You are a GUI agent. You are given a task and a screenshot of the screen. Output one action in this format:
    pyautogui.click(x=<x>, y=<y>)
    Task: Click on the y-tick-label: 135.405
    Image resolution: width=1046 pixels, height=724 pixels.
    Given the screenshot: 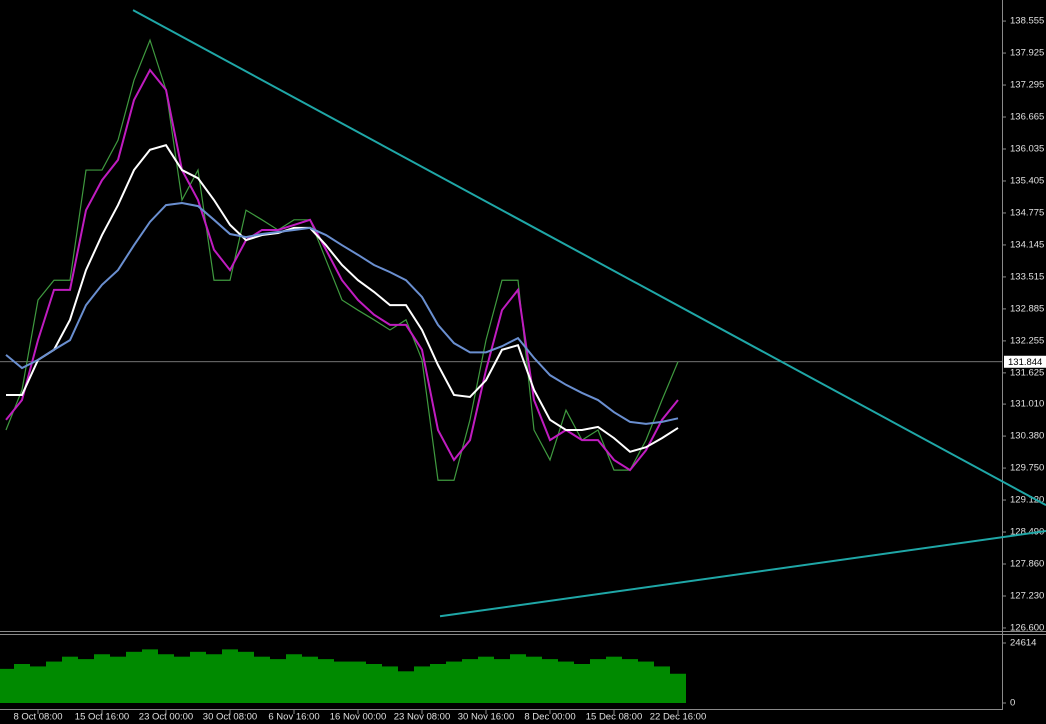 What is the action you would take?
    pyautogui.click(x=1027, y=180)
    